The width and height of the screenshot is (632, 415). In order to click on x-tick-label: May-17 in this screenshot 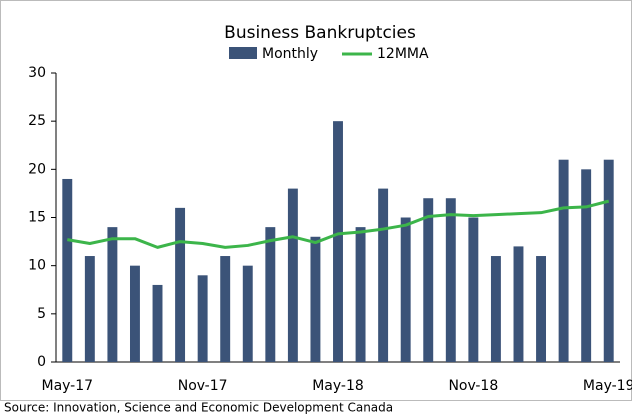, I will do `click(67, 386)`.